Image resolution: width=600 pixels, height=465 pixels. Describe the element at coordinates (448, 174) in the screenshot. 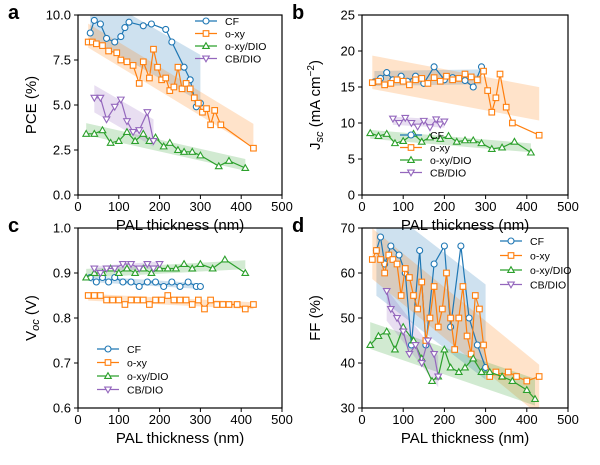

I see `legend-label: CB/DIO` at that location.